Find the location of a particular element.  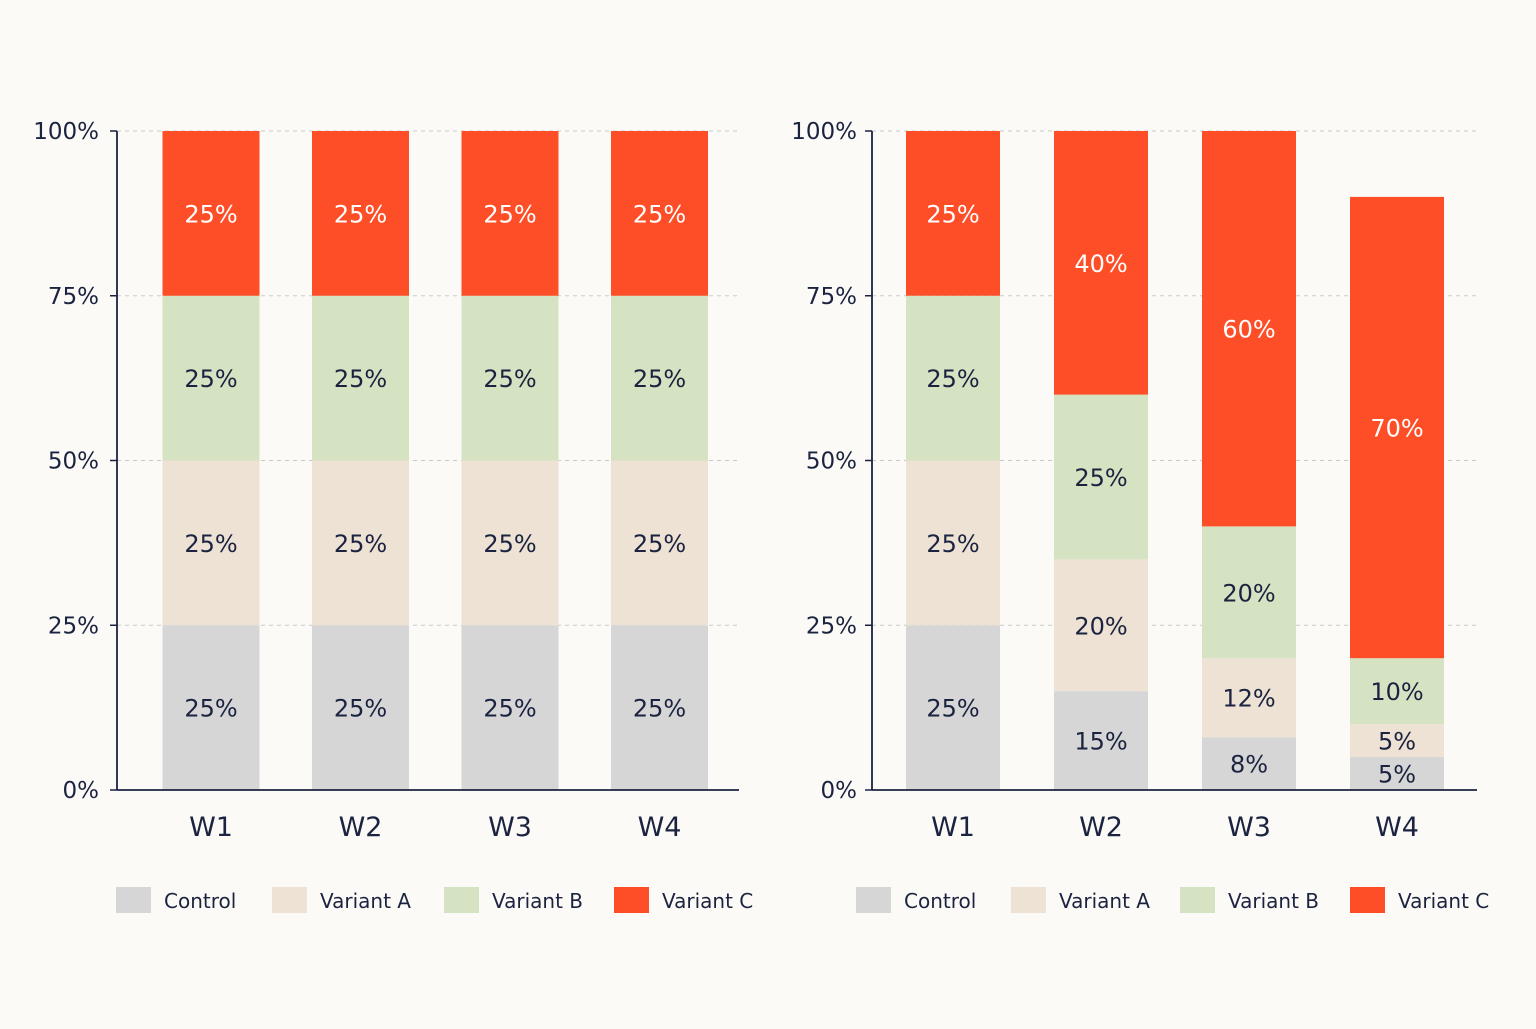

bar-stack-w2: 25% 25% 25% 25% is located at coordinates (360, 460).